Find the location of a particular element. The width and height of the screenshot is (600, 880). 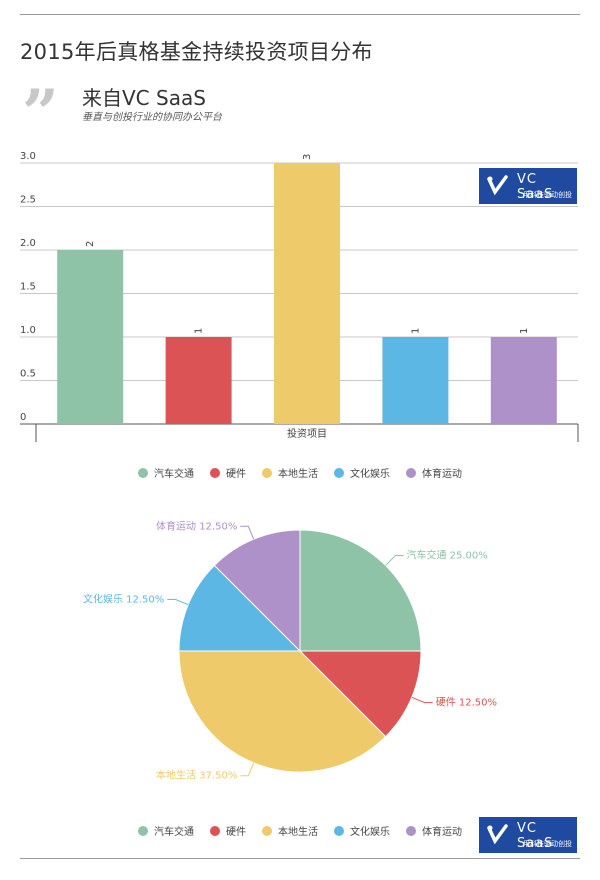

bar-legend: 汽车交通 硬件 本地生活 文化娱乐 体育运动 is located at coordinates (300, 472).